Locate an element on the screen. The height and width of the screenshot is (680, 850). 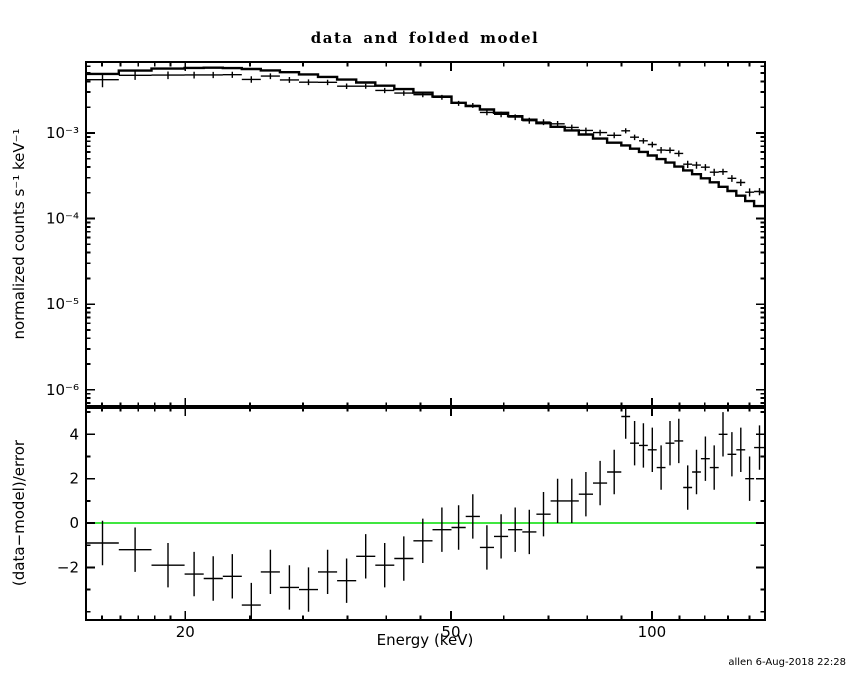
bottom-y-axis-label: (data−model)/error is located at coordinates (19, 512).